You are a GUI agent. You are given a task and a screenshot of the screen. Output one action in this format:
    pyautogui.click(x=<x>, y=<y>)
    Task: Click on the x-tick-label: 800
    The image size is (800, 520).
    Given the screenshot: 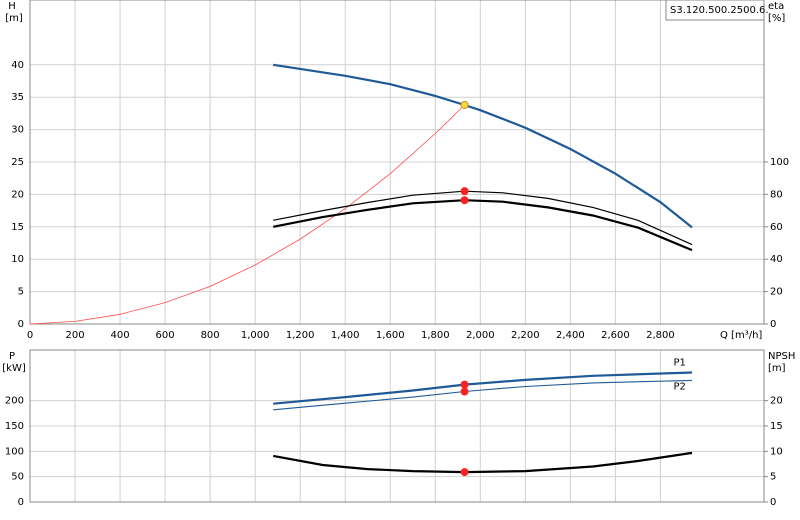 What is the action you would take?
    pyautogui.click(x=210, y=335)
    